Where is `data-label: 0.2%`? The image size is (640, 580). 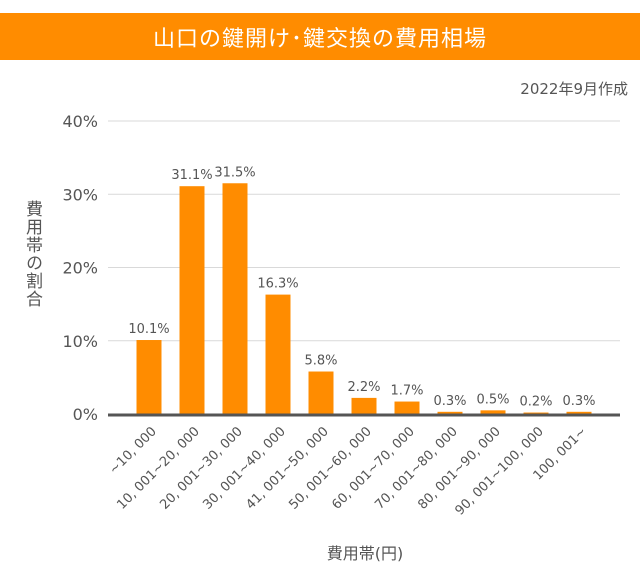 data-label: 0.2% is located at coordinates (535, 402).